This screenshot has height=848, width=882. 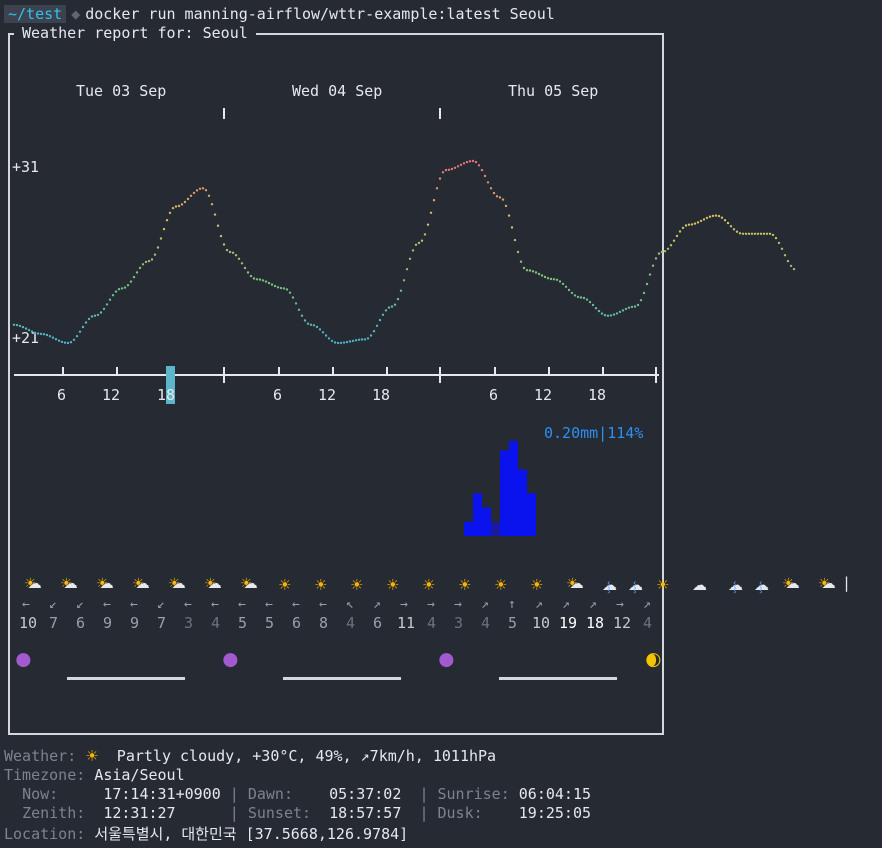 What do you see at coordinates (45, 834) in the screenshot?
I see `location-label: Location:` at bounding box center [45, 834].